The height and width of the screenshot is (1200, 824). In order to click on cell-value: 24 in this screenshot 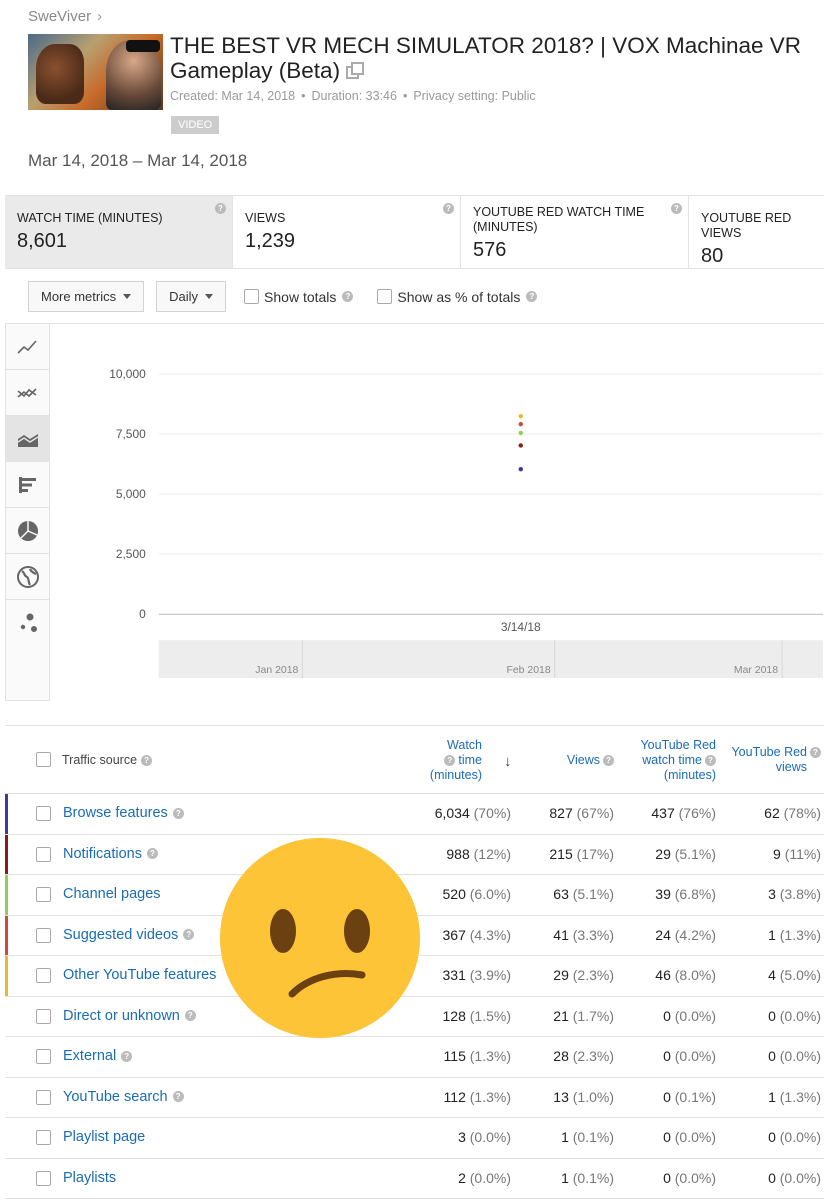, I will do `click(663, 935)`.